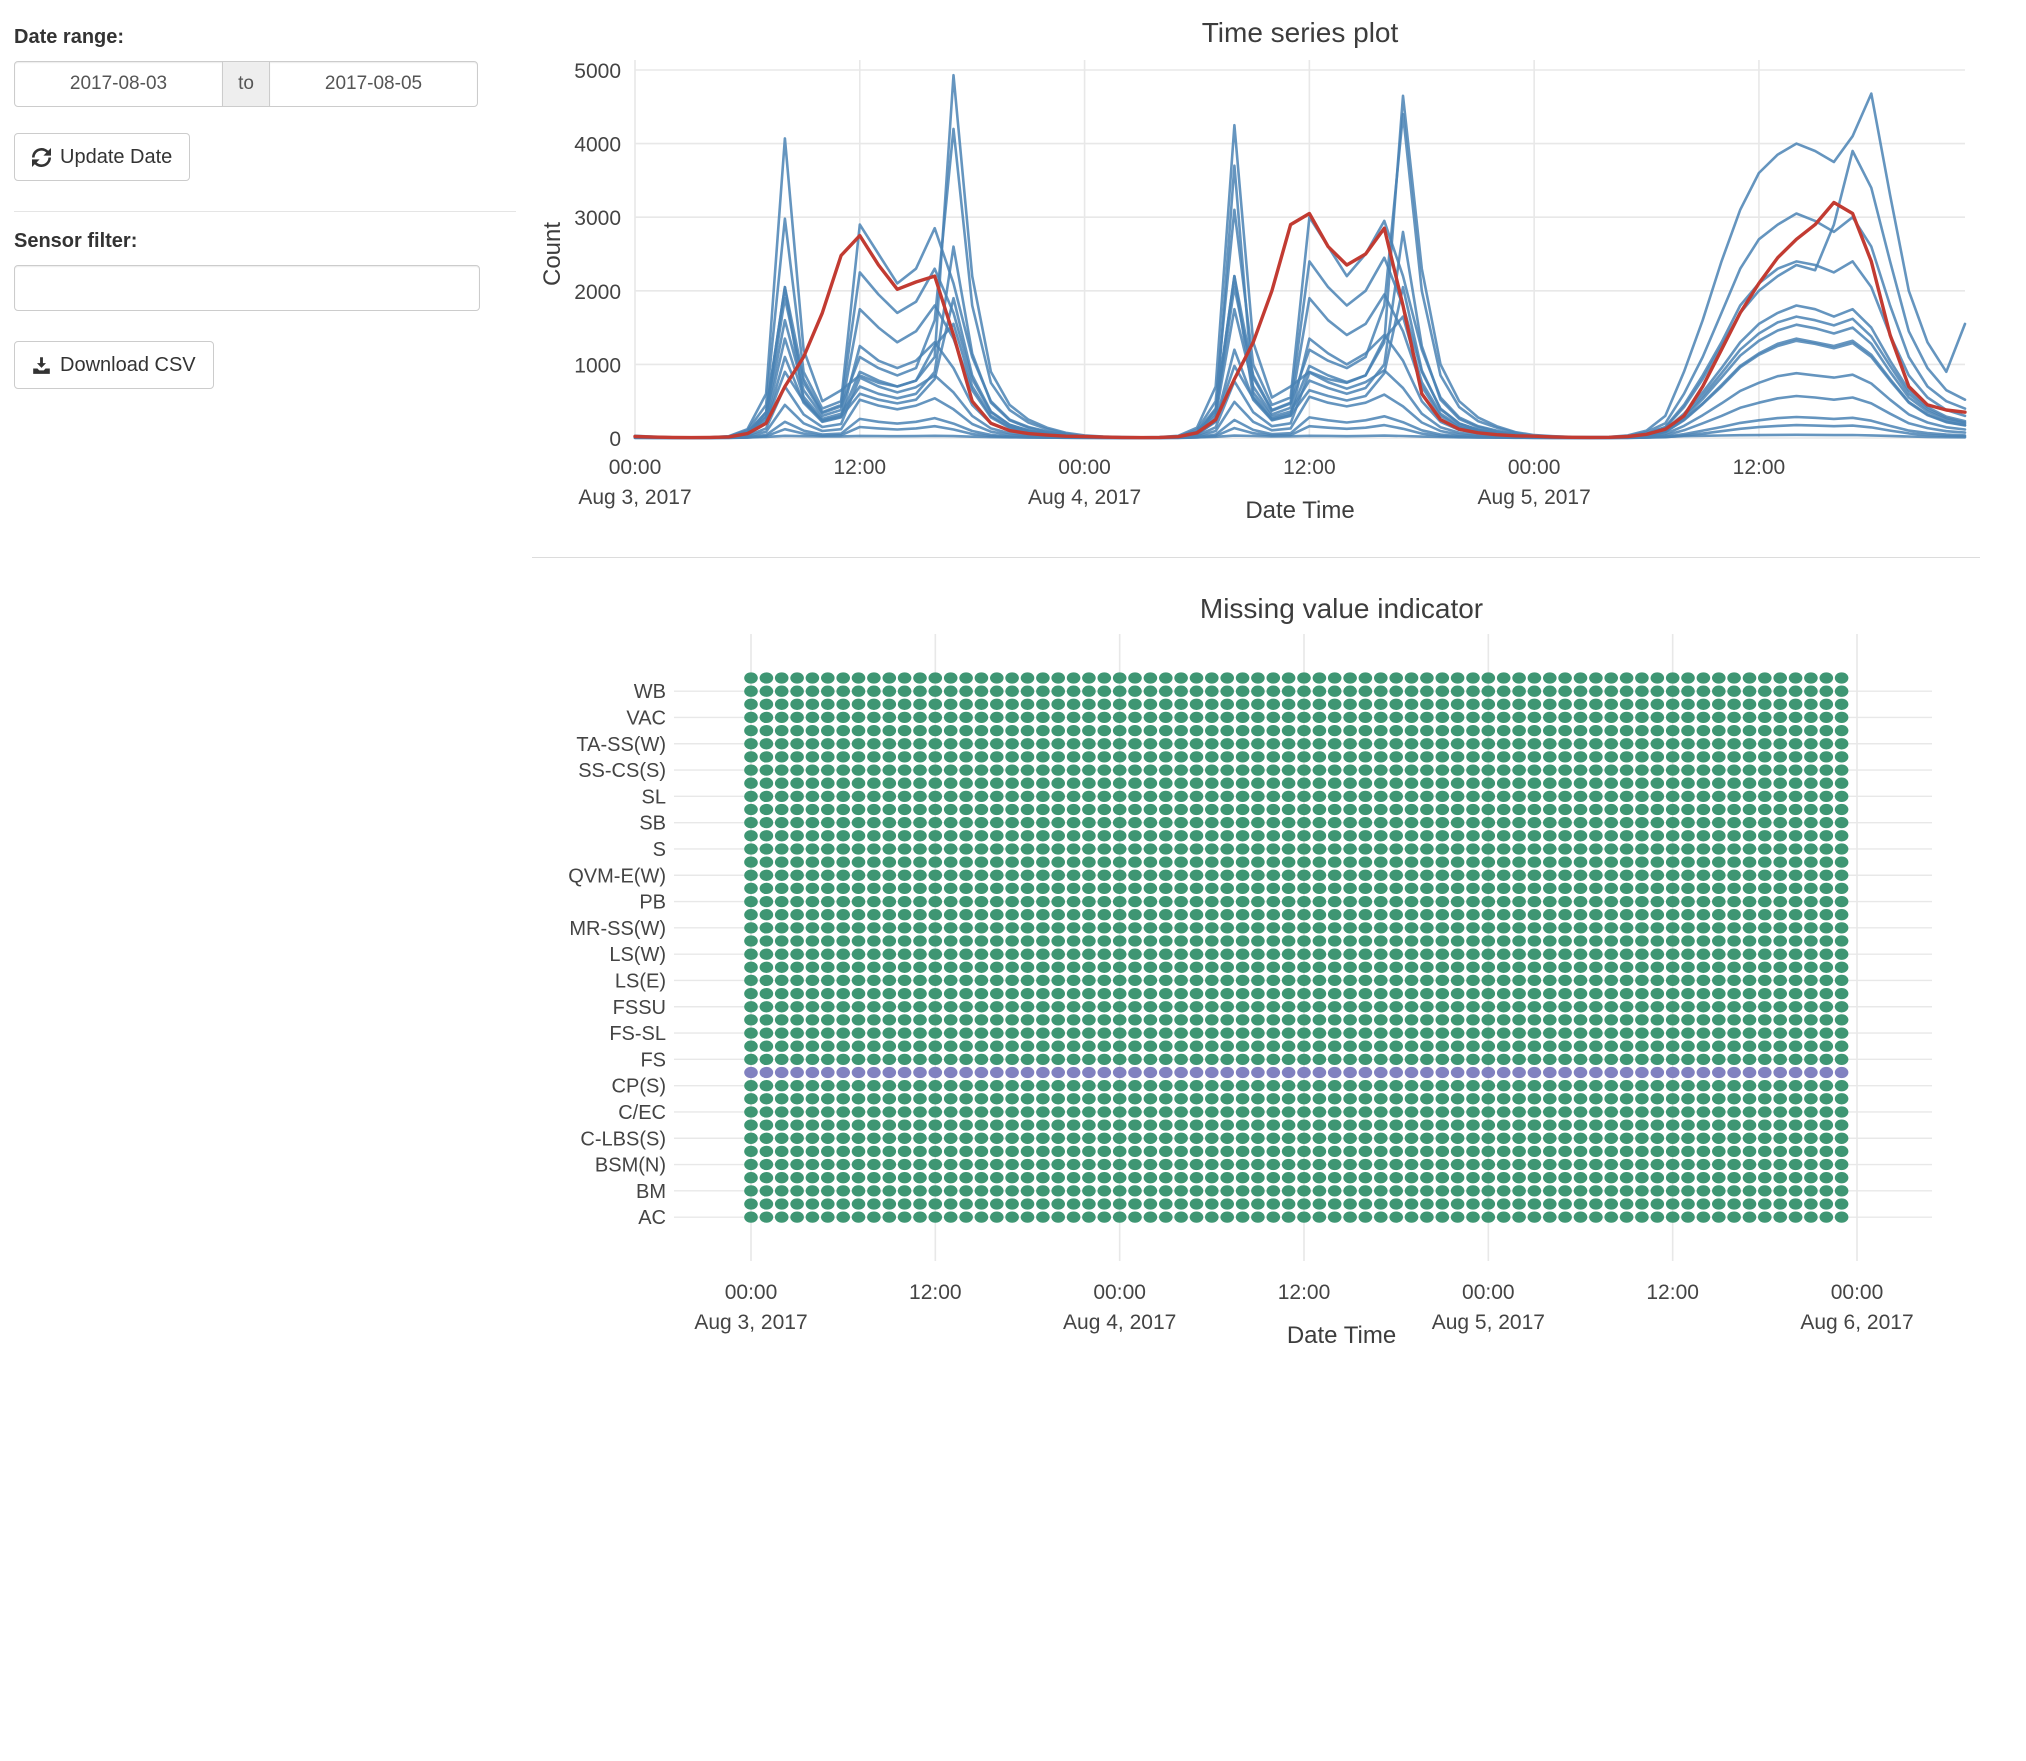 The image size is (2026, 1761). I want to click on download-csv-button-label: Download CSV, so click(128, 364).